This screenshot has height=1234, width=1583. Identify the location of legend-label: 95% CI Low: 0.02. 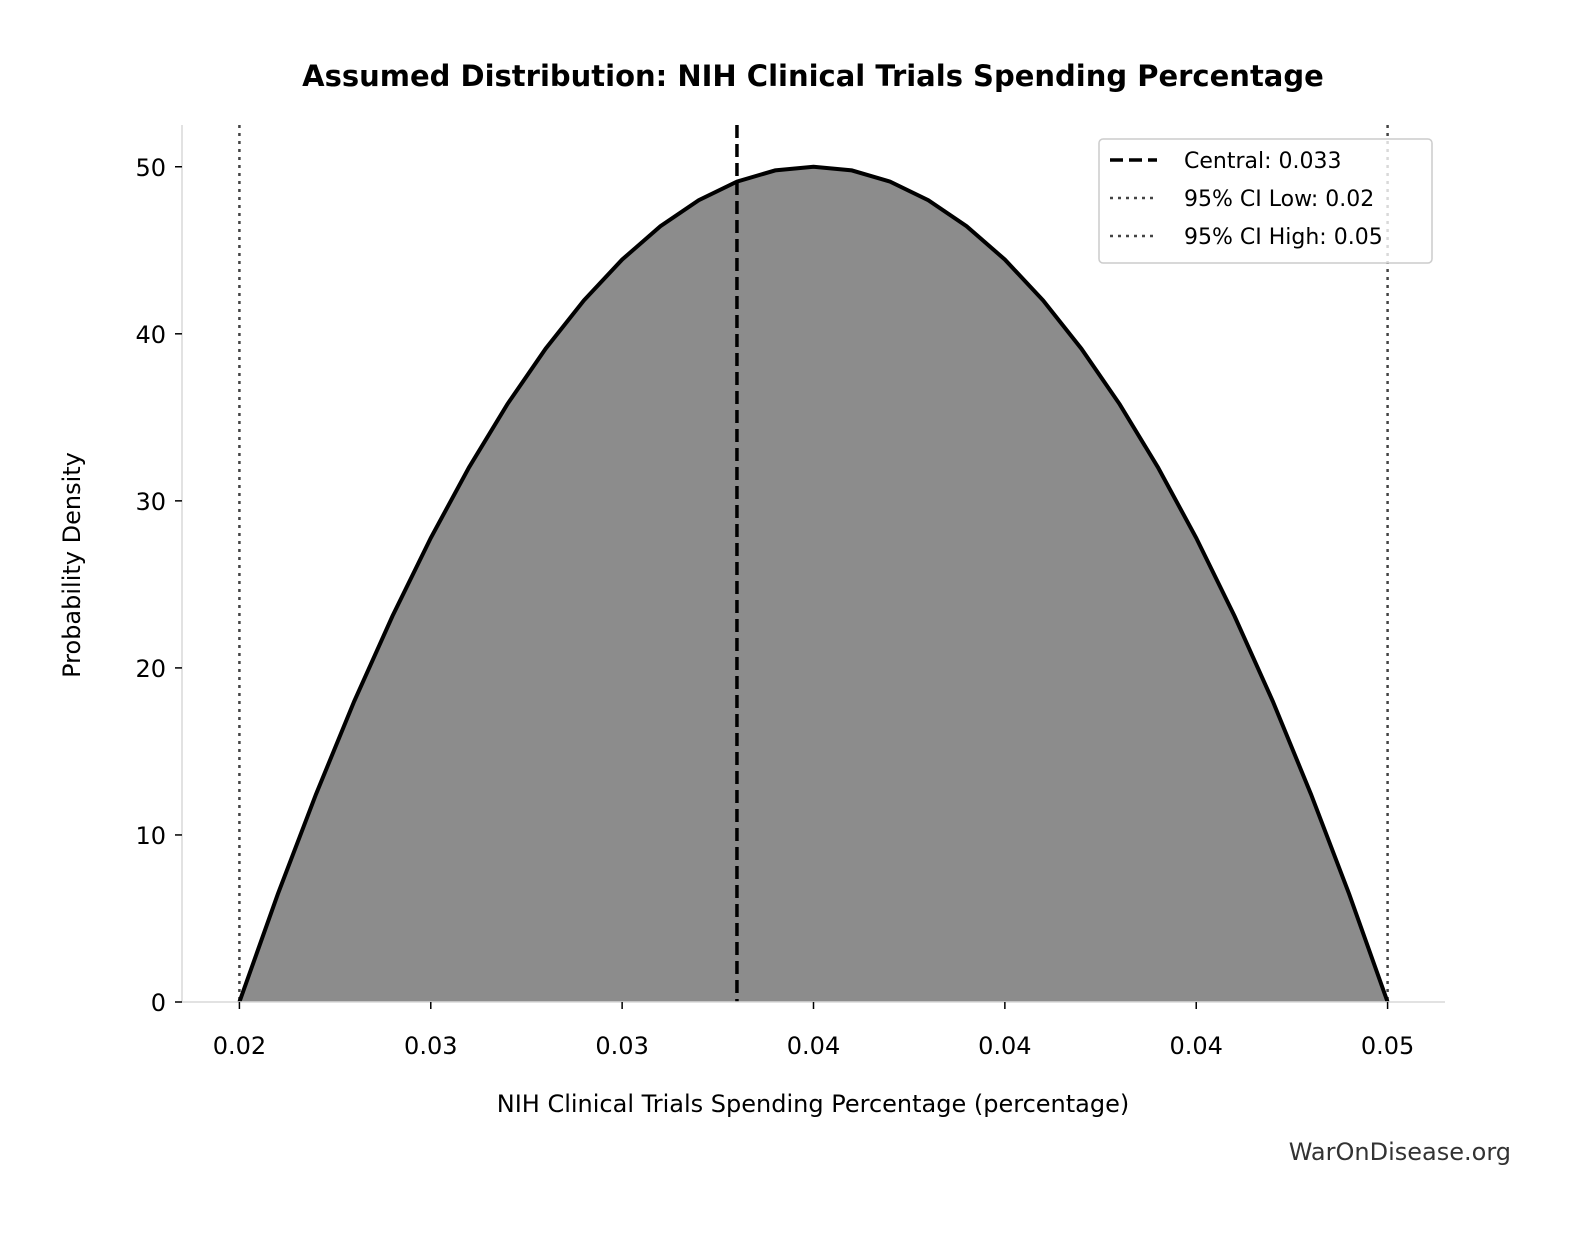
(1279, 199).